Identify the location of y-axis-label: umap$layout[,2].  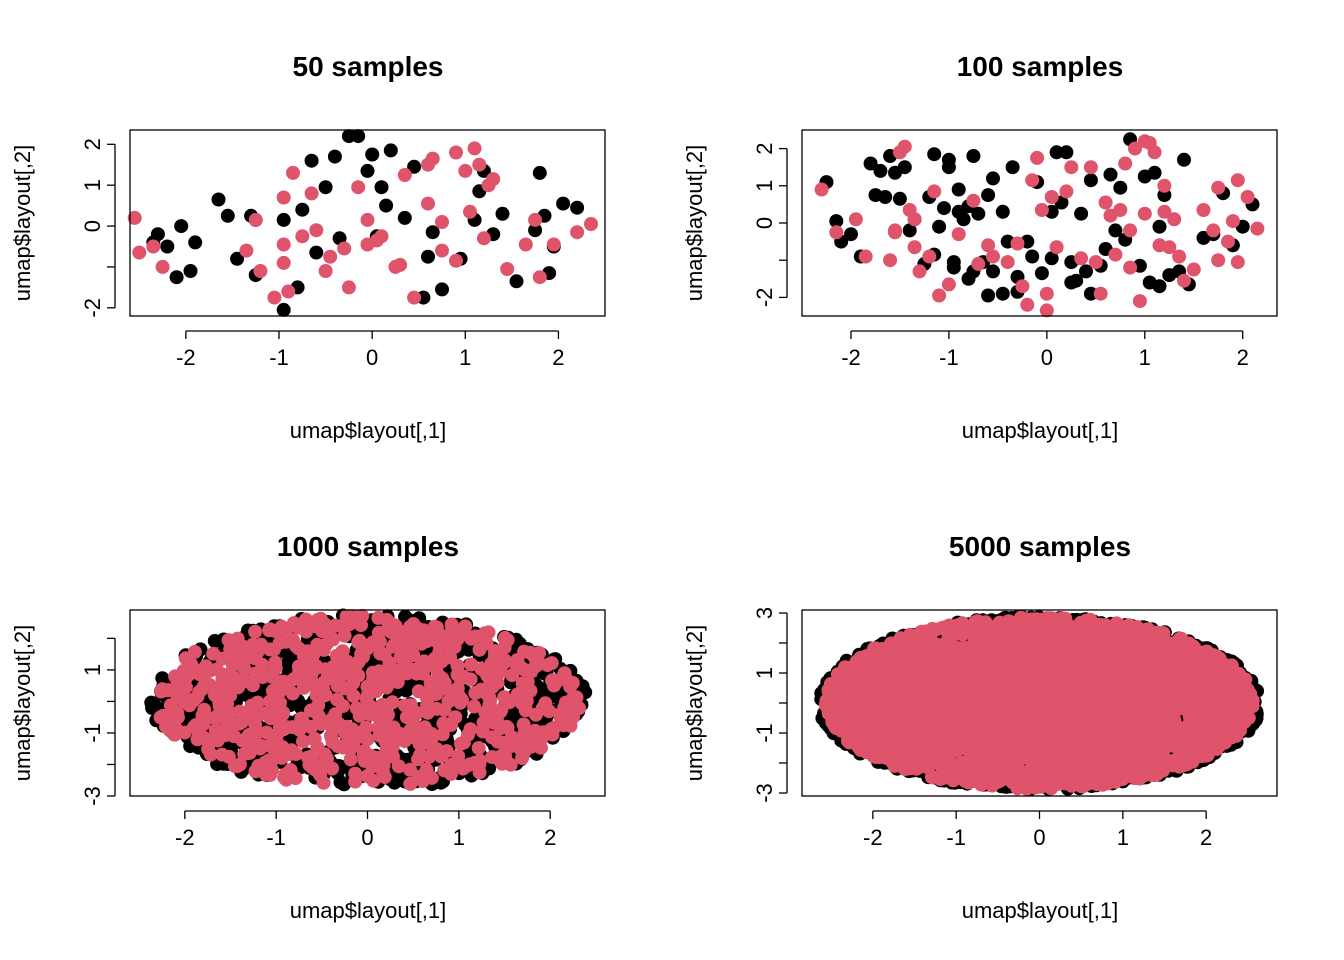
(22, 223).